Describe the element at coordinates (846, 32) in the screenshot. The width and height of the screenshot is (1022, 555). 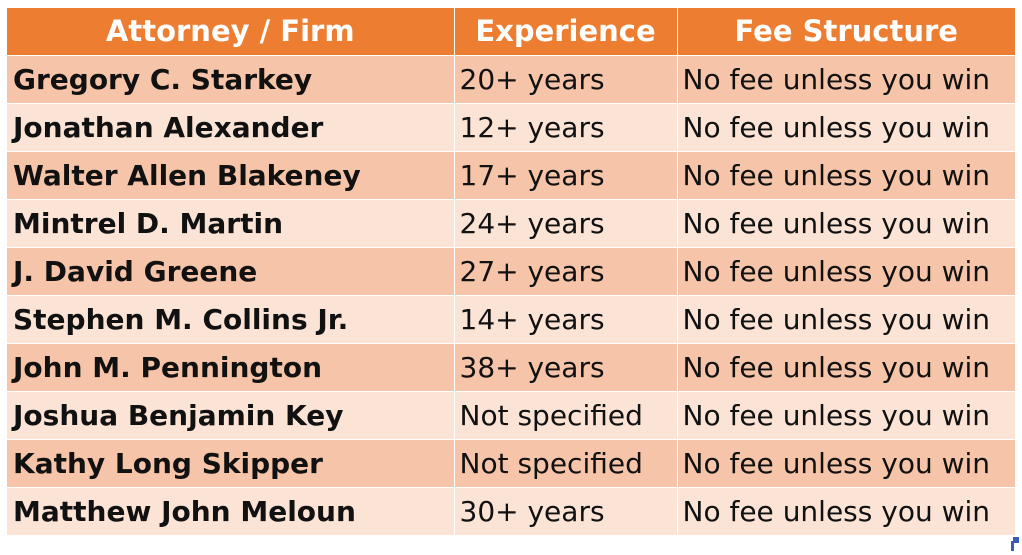
I see `header-fee-structure: Fee Structure` at that location.